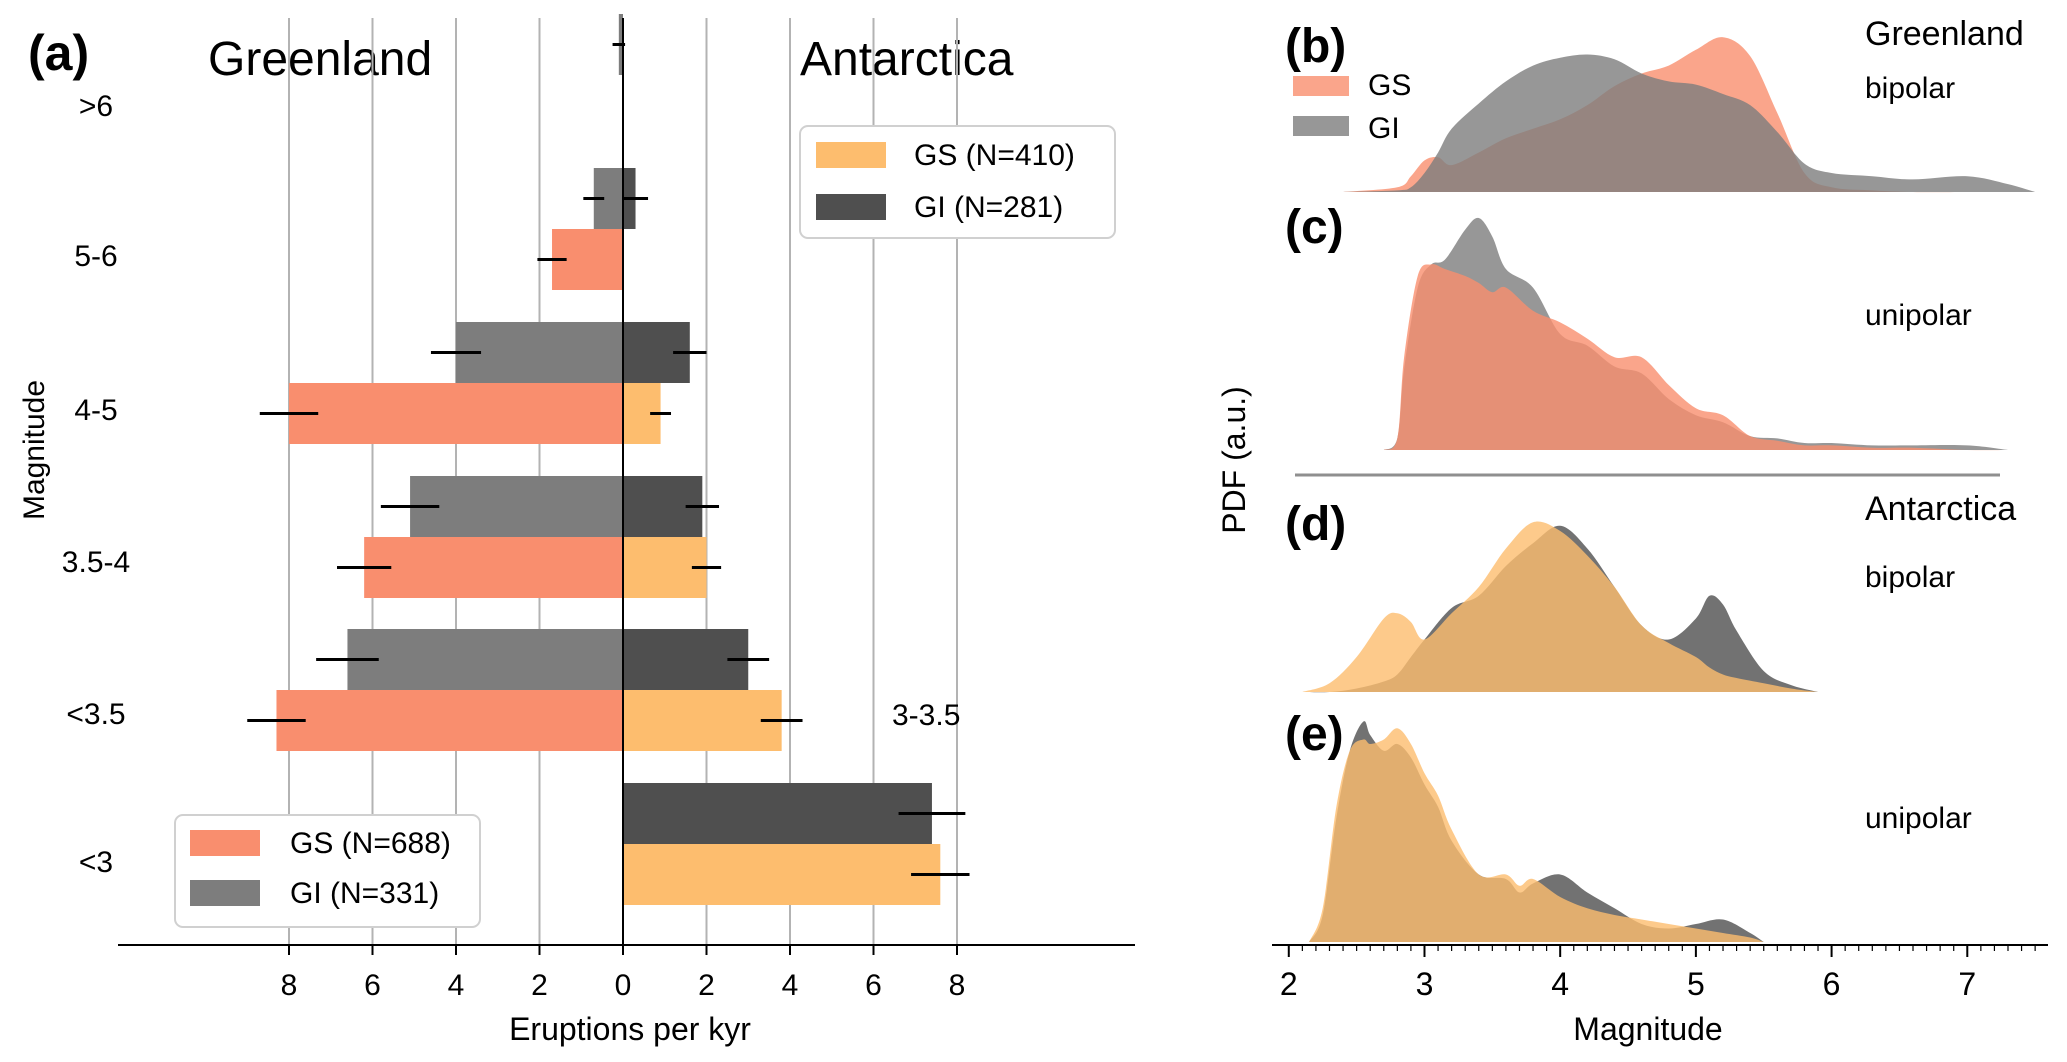 This screenshot has height=1062, width=2067. I want to click on panel-a-tag: (a), so click(58, 53).